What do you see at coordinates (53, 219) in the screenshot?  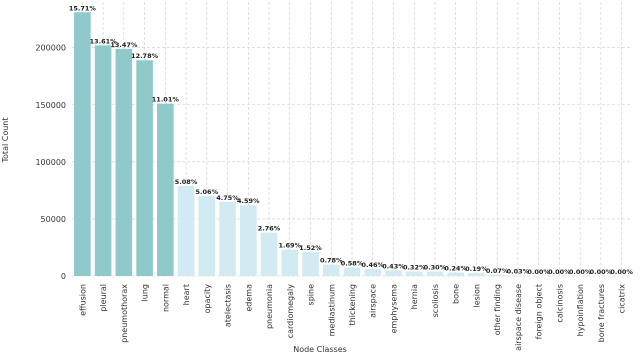 I see `y-tick-label: 50000` at bounding box center [53, 219].